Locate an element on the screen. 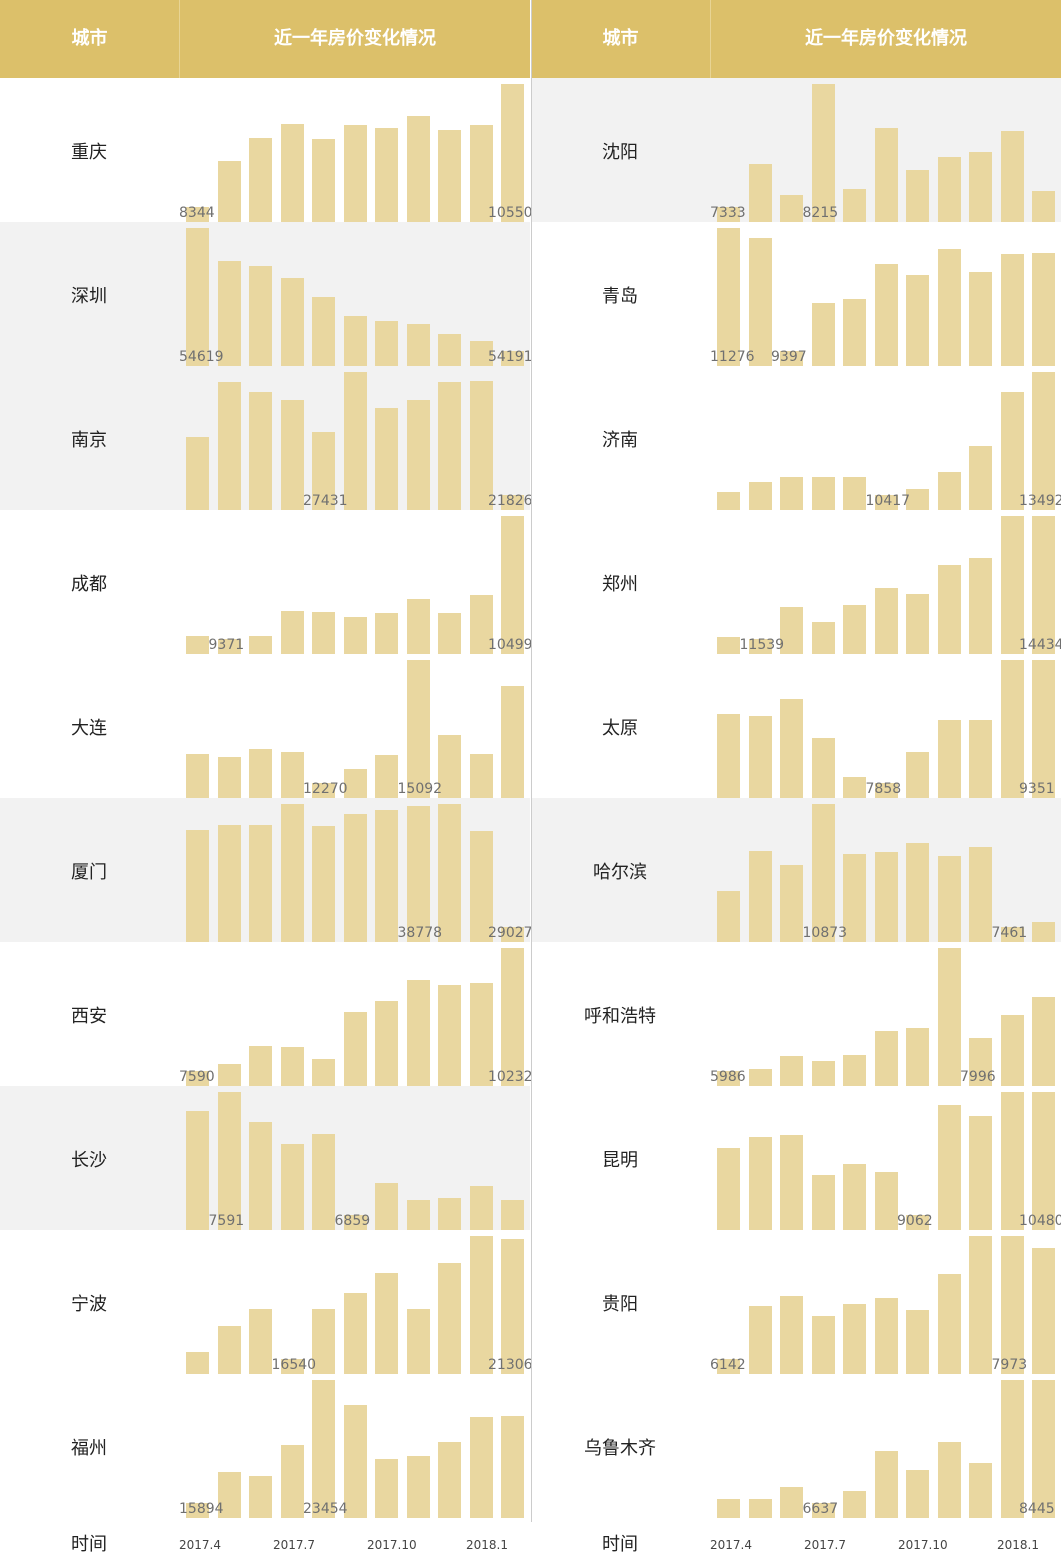 The width and height of the screenshot is (1061, 1565). data-label: 10480 is located at coordinates (1040, 1221).